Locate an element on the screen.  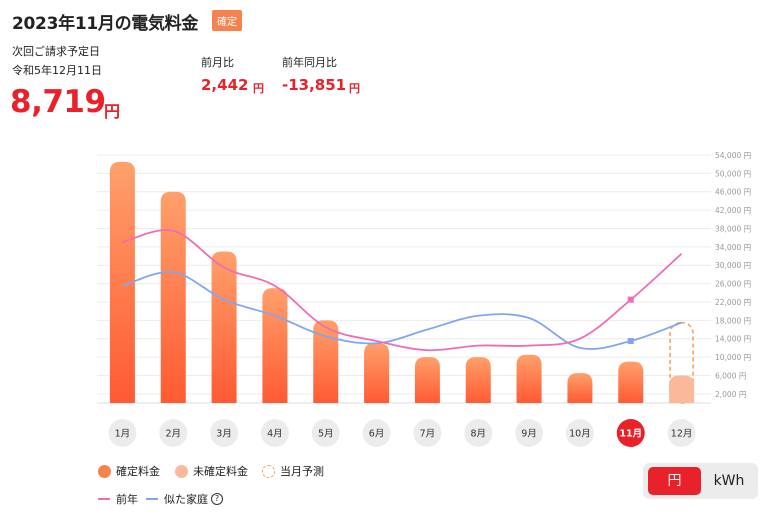
legend-unconfirmed: 未確定料金 is located at coordinates (211, 471).